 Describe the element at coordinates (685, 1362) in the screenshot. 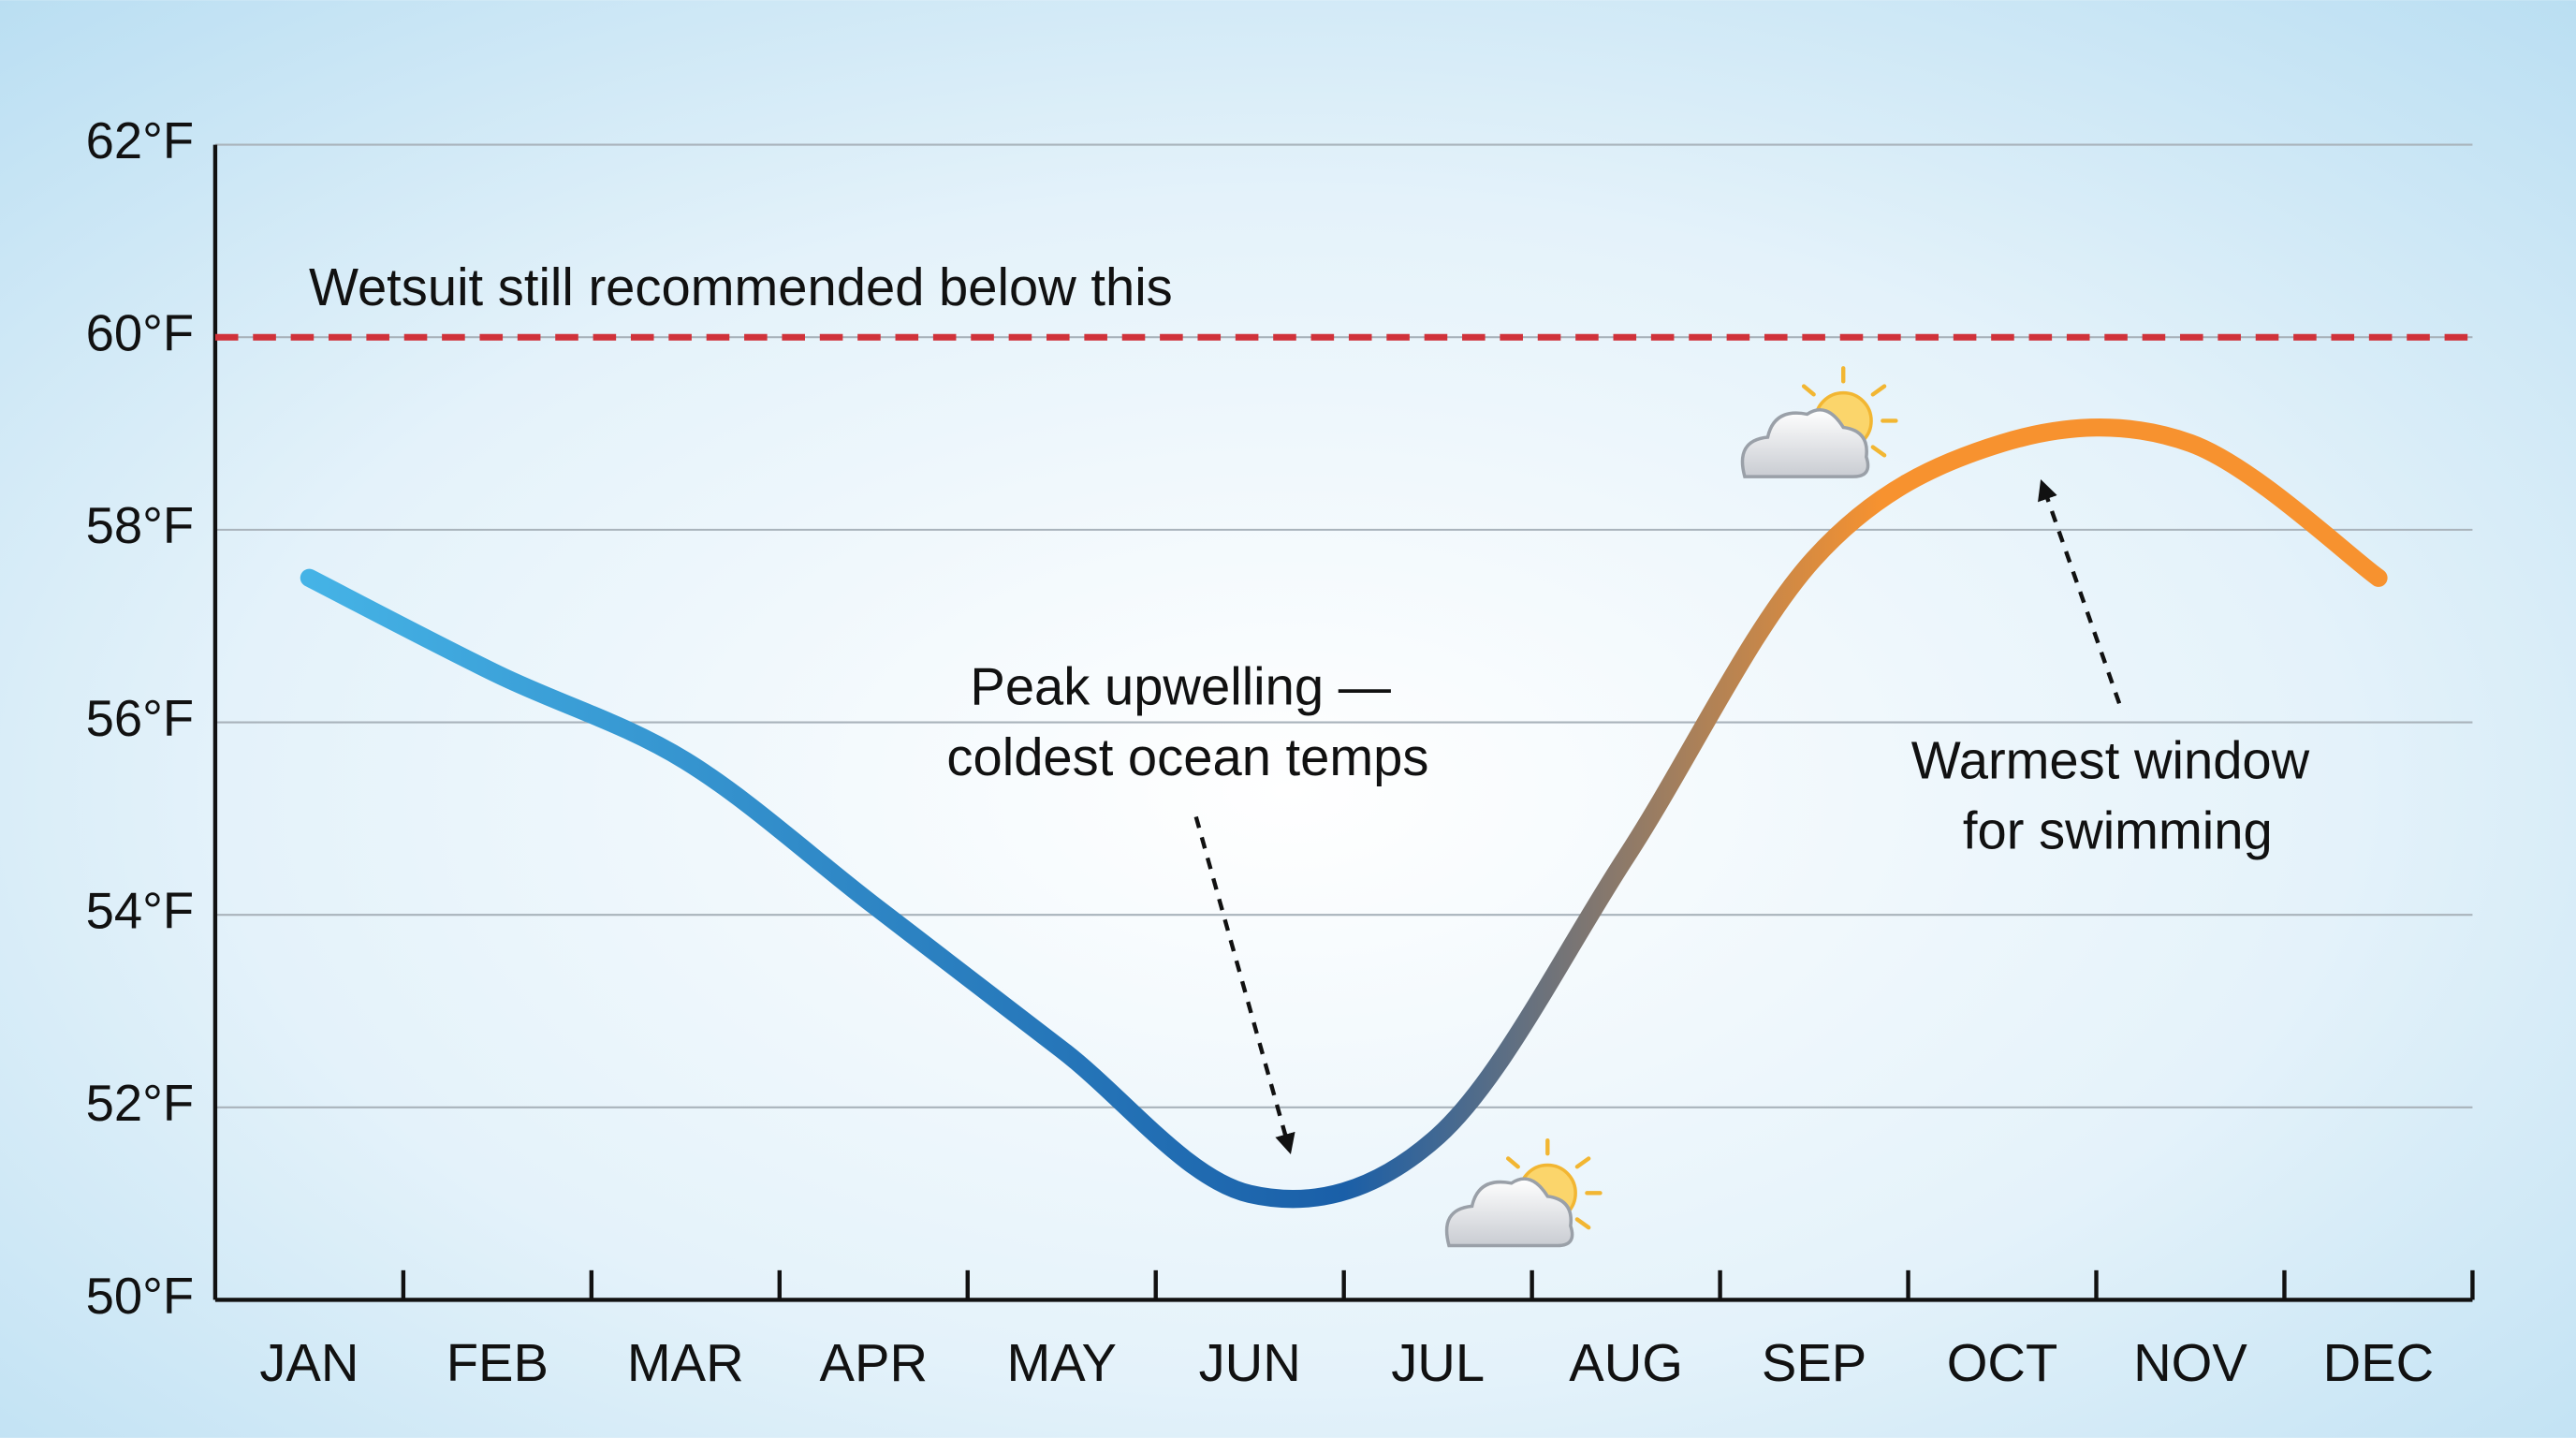

I see `x-tick-label: MAR` at that location.